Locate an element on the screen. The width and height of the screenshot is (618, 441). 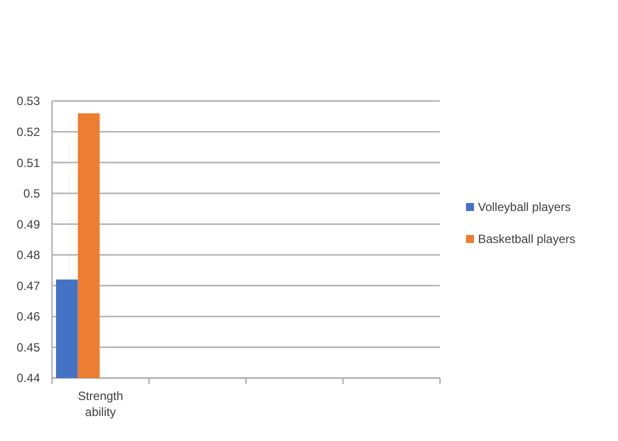
y-tick-label: 0.46 is located at coordinates (28, 317).